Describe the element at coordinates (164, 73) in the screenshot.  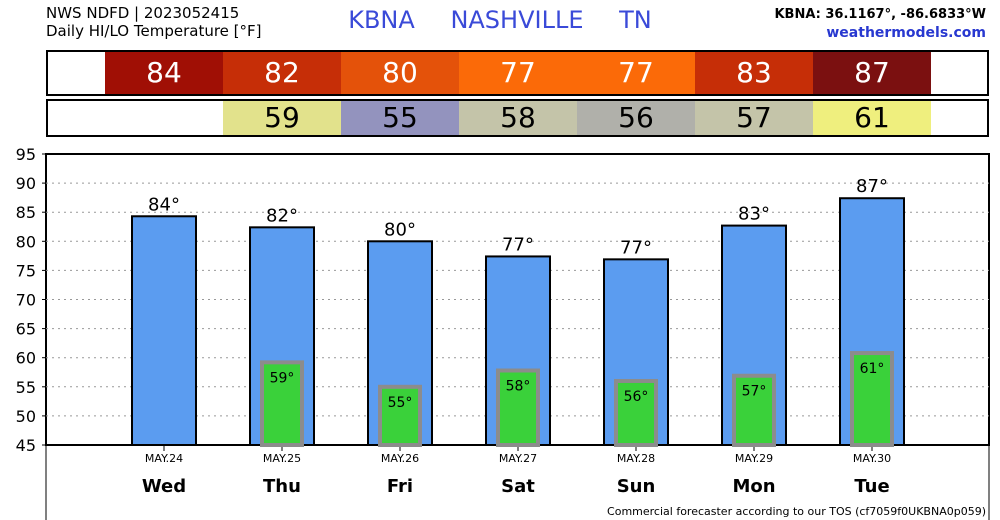
I see `high-temp-cell: 84` at that location.